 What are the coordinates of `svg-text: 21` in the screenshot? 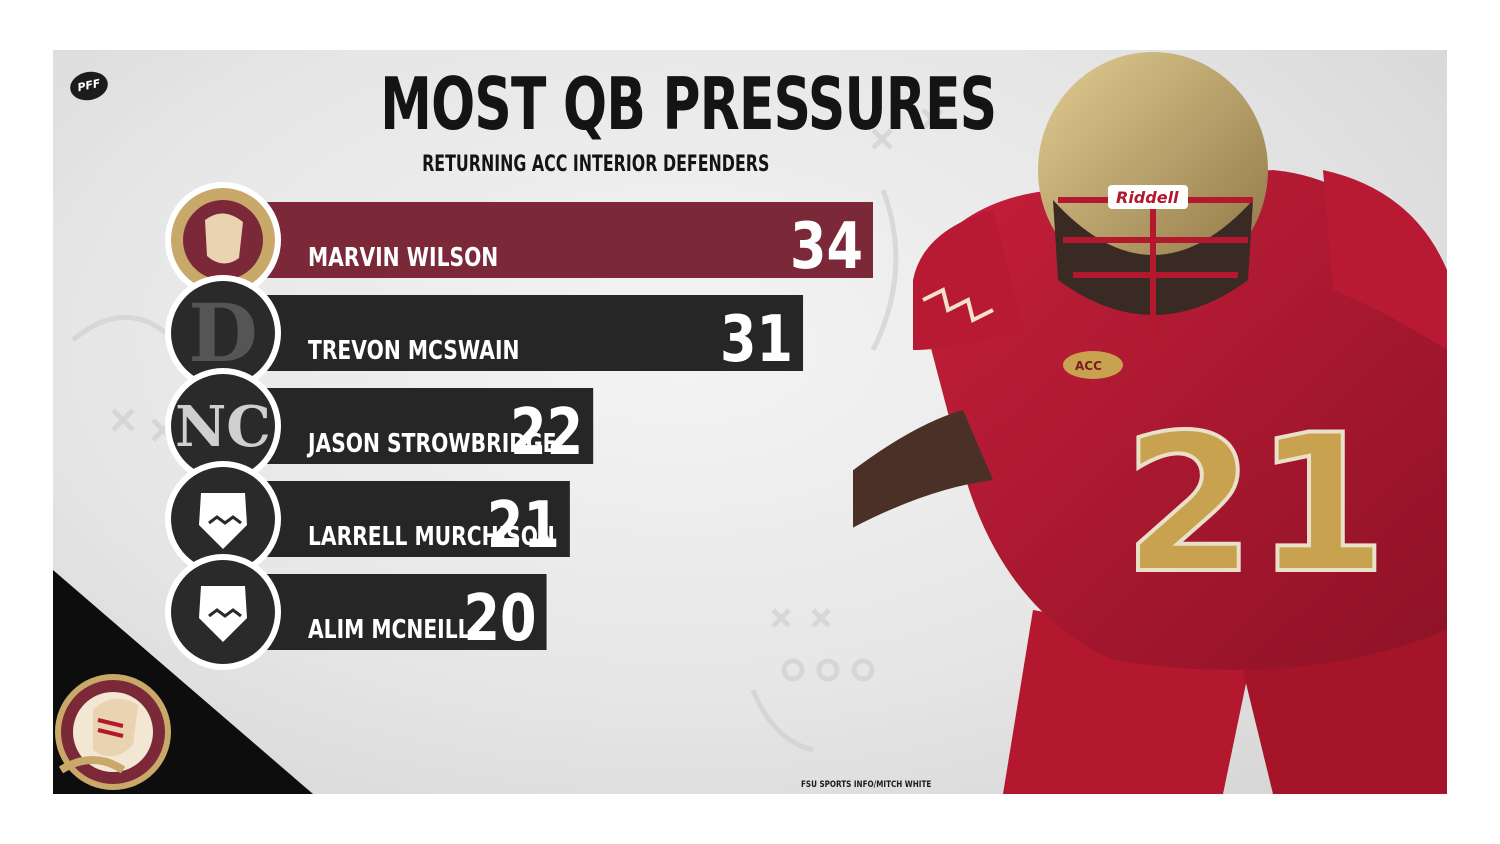 It's located at (1255, 504).